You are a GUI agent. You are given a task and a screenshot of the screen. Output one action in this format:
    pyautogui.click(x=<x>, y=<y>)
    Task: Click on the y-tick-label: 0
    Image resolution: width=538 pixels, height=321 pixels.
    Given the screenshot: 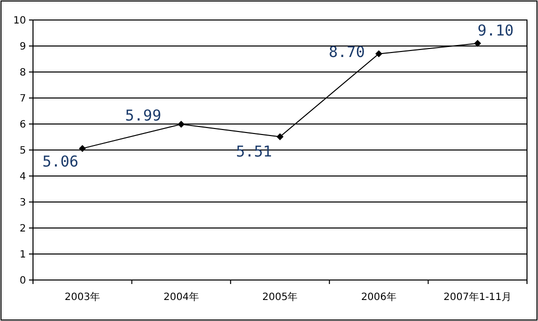 What is the action you would take?
    pyautogui.click(x=23, y=281)
    